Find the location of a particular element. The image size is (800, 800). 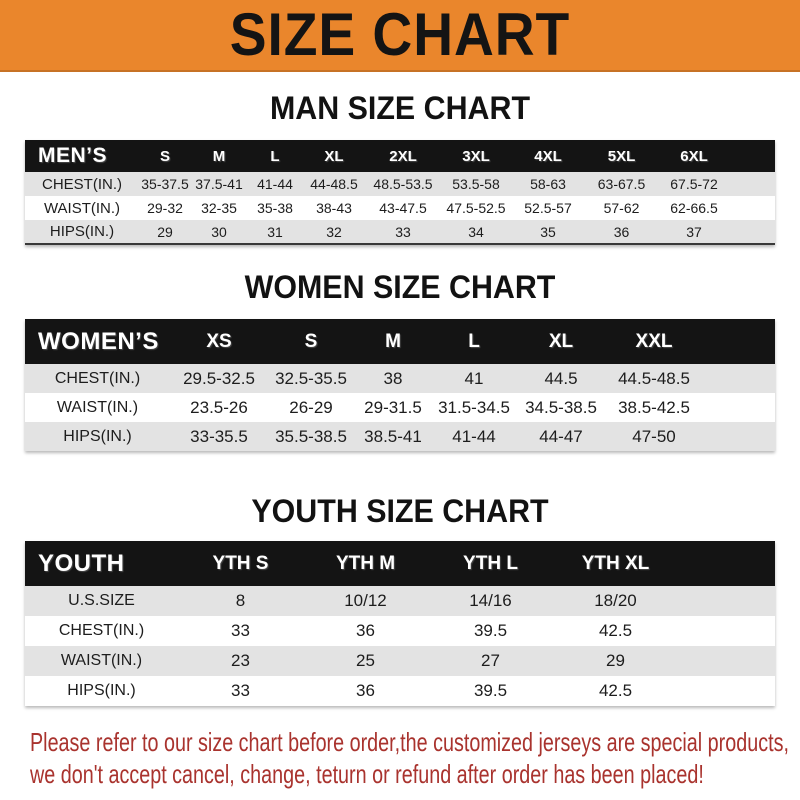

size-cell: 37 is located at coordinates (694, 231).